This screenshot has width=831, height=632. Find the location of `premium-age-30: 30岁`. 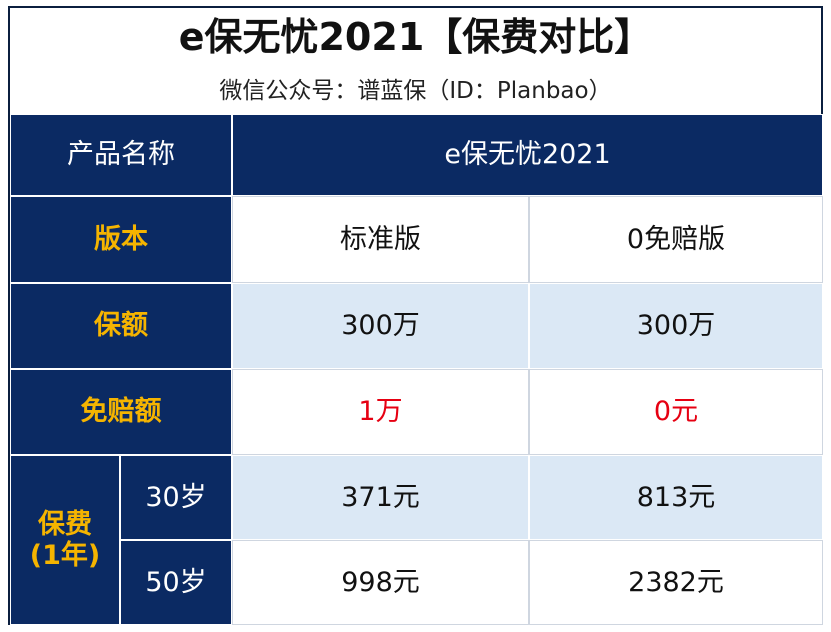

premium-age-30: 30岁 is located at coordinates (176, 497).